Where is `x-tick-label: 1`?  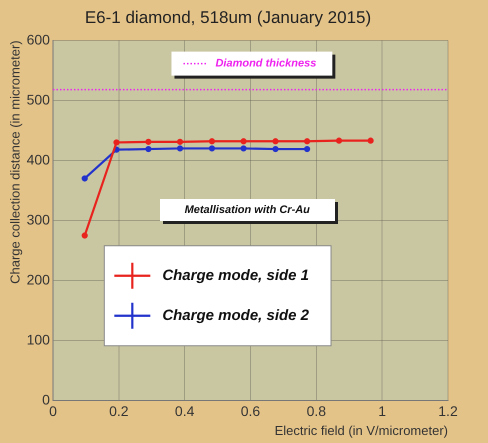
x-tick-label: 1 is located at coordinates (382, 410).